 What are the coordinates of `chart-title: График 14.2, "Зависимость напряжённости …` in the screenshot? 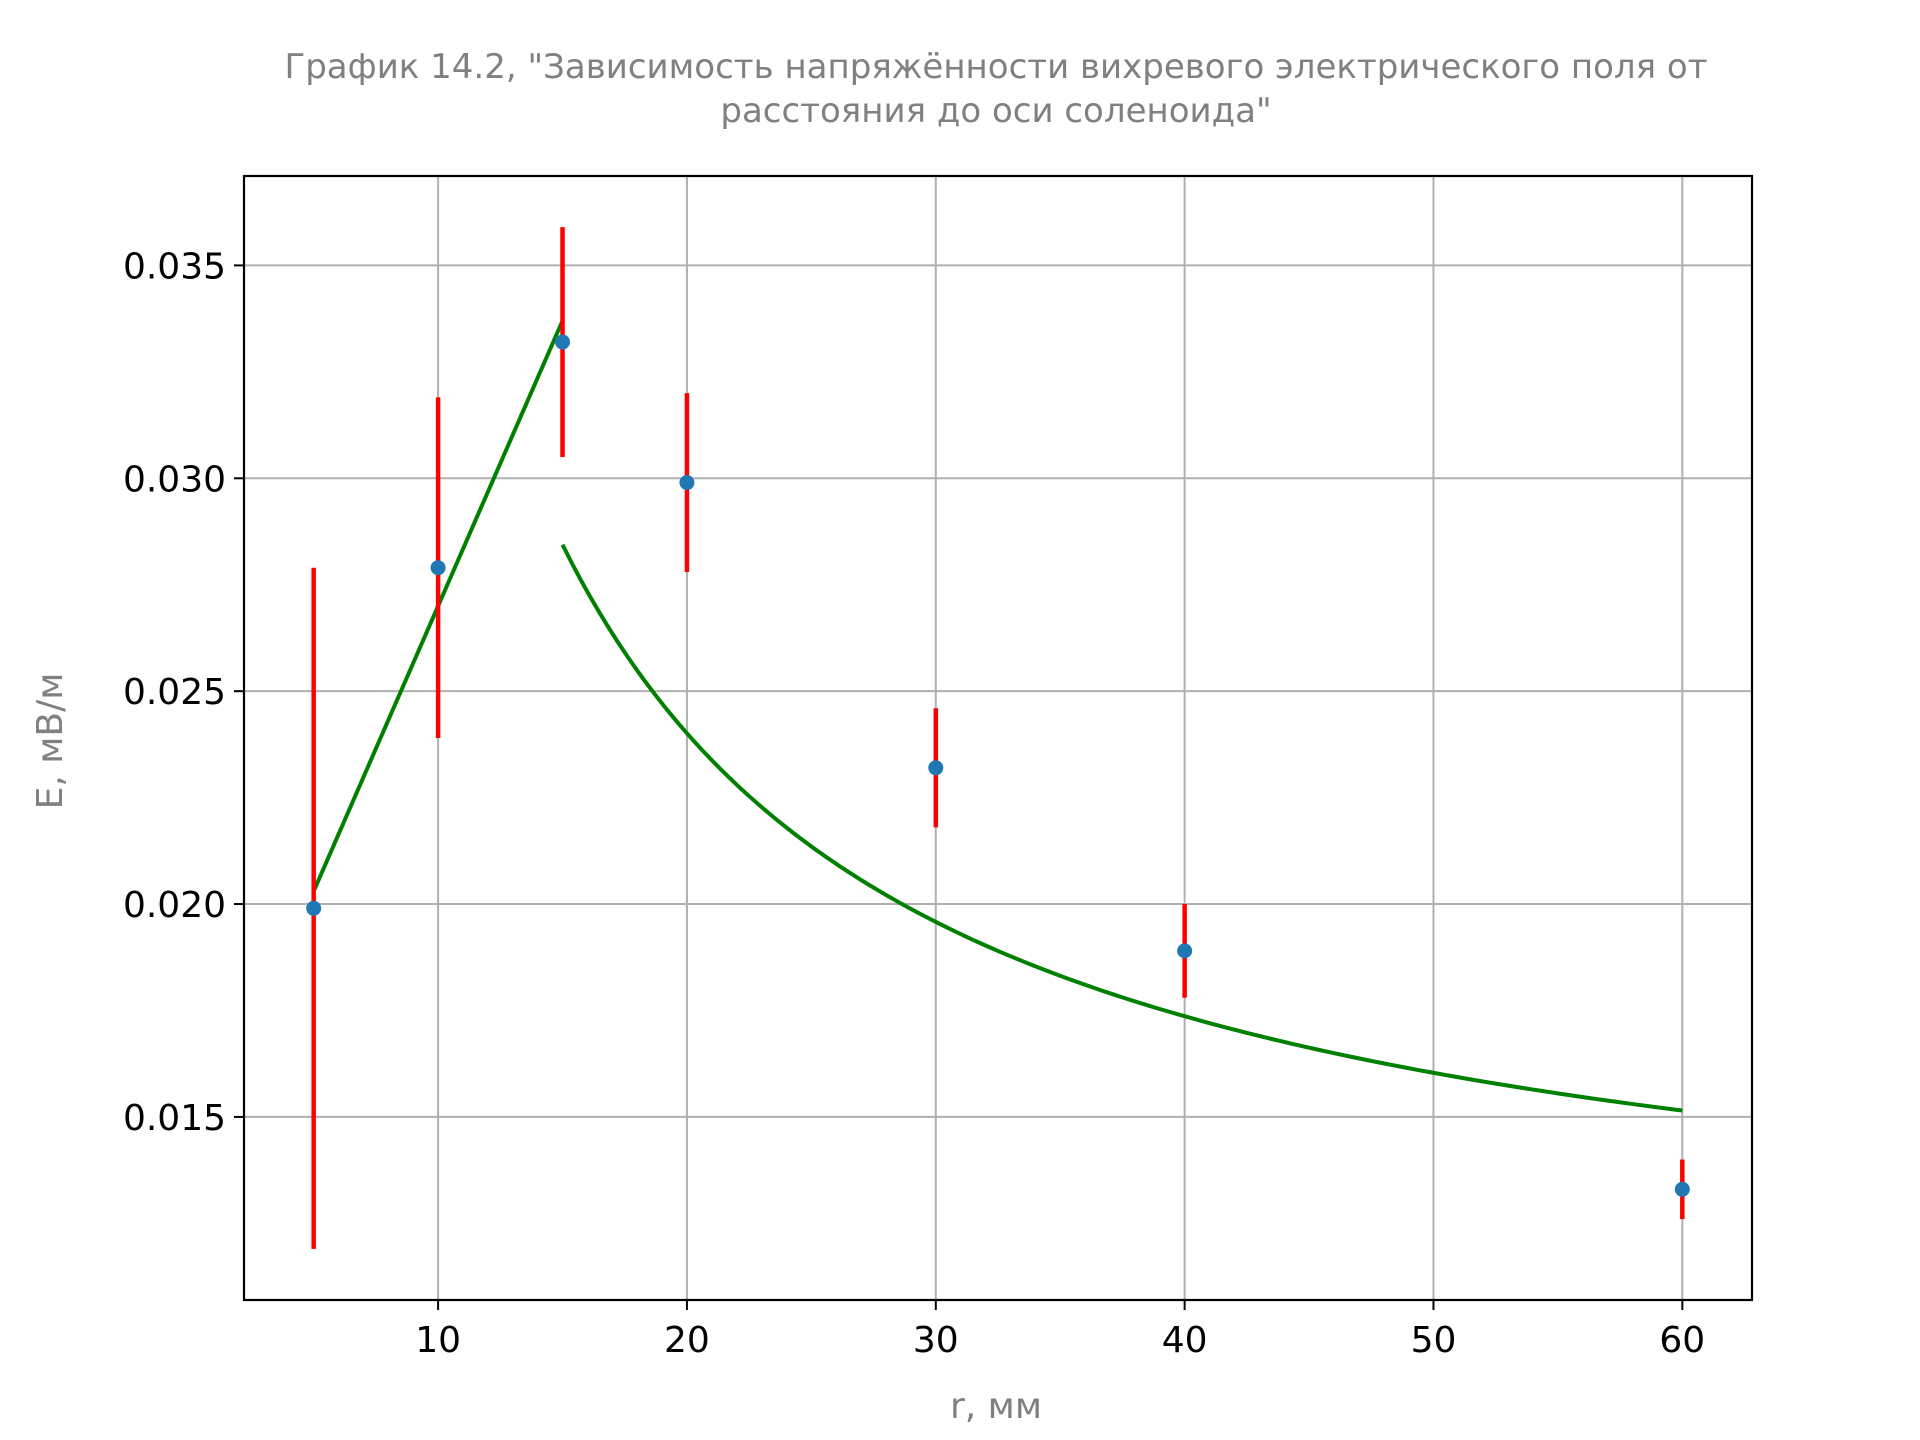 It's located at (995, 89).